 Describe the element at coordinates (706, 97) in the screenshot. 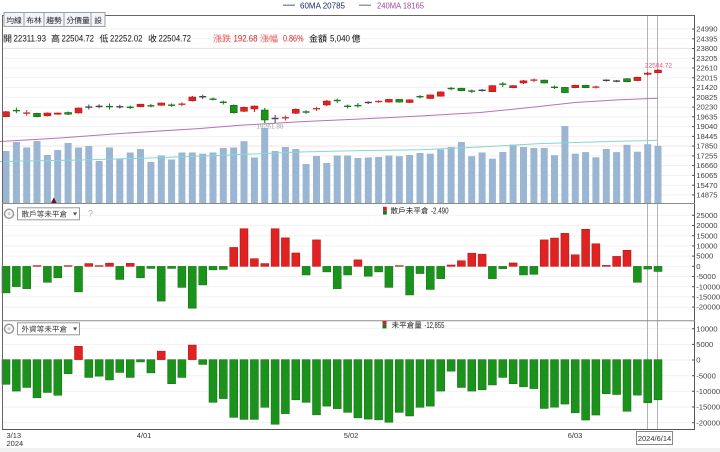

I see `svg-text: 20825` at that location.